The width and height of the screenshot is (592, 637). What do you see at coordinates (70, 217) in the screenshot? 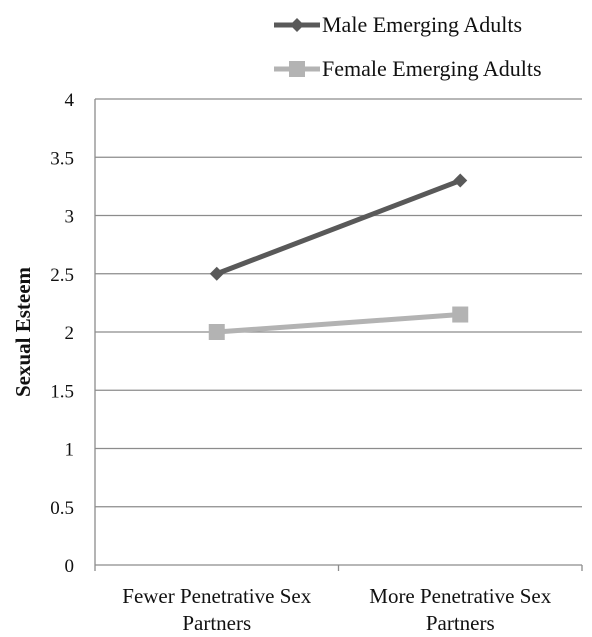
I see `y-tick-label: 3` at bounding box center [70, 217].